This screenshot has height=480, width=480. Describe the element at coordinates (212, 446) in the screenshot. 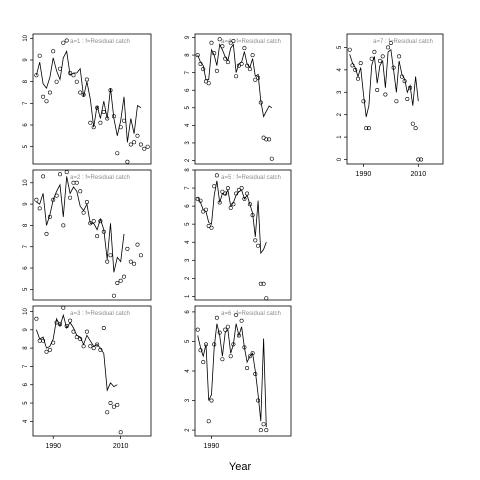

I see `x-tick-label: 1990` at that location.